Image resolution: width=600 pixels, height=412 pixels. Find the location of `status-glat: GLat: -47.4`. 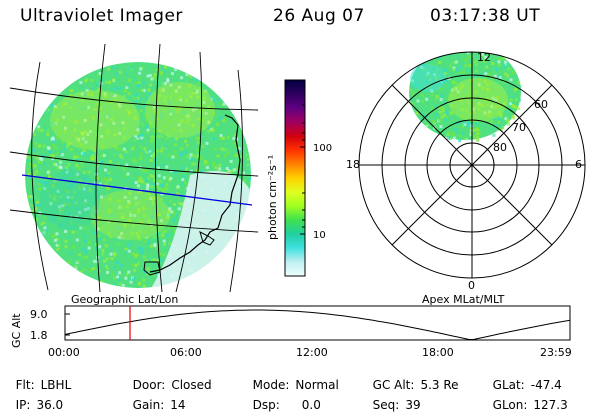

status-glat: GLat: -47.4 is located at coordinates (527, 385).